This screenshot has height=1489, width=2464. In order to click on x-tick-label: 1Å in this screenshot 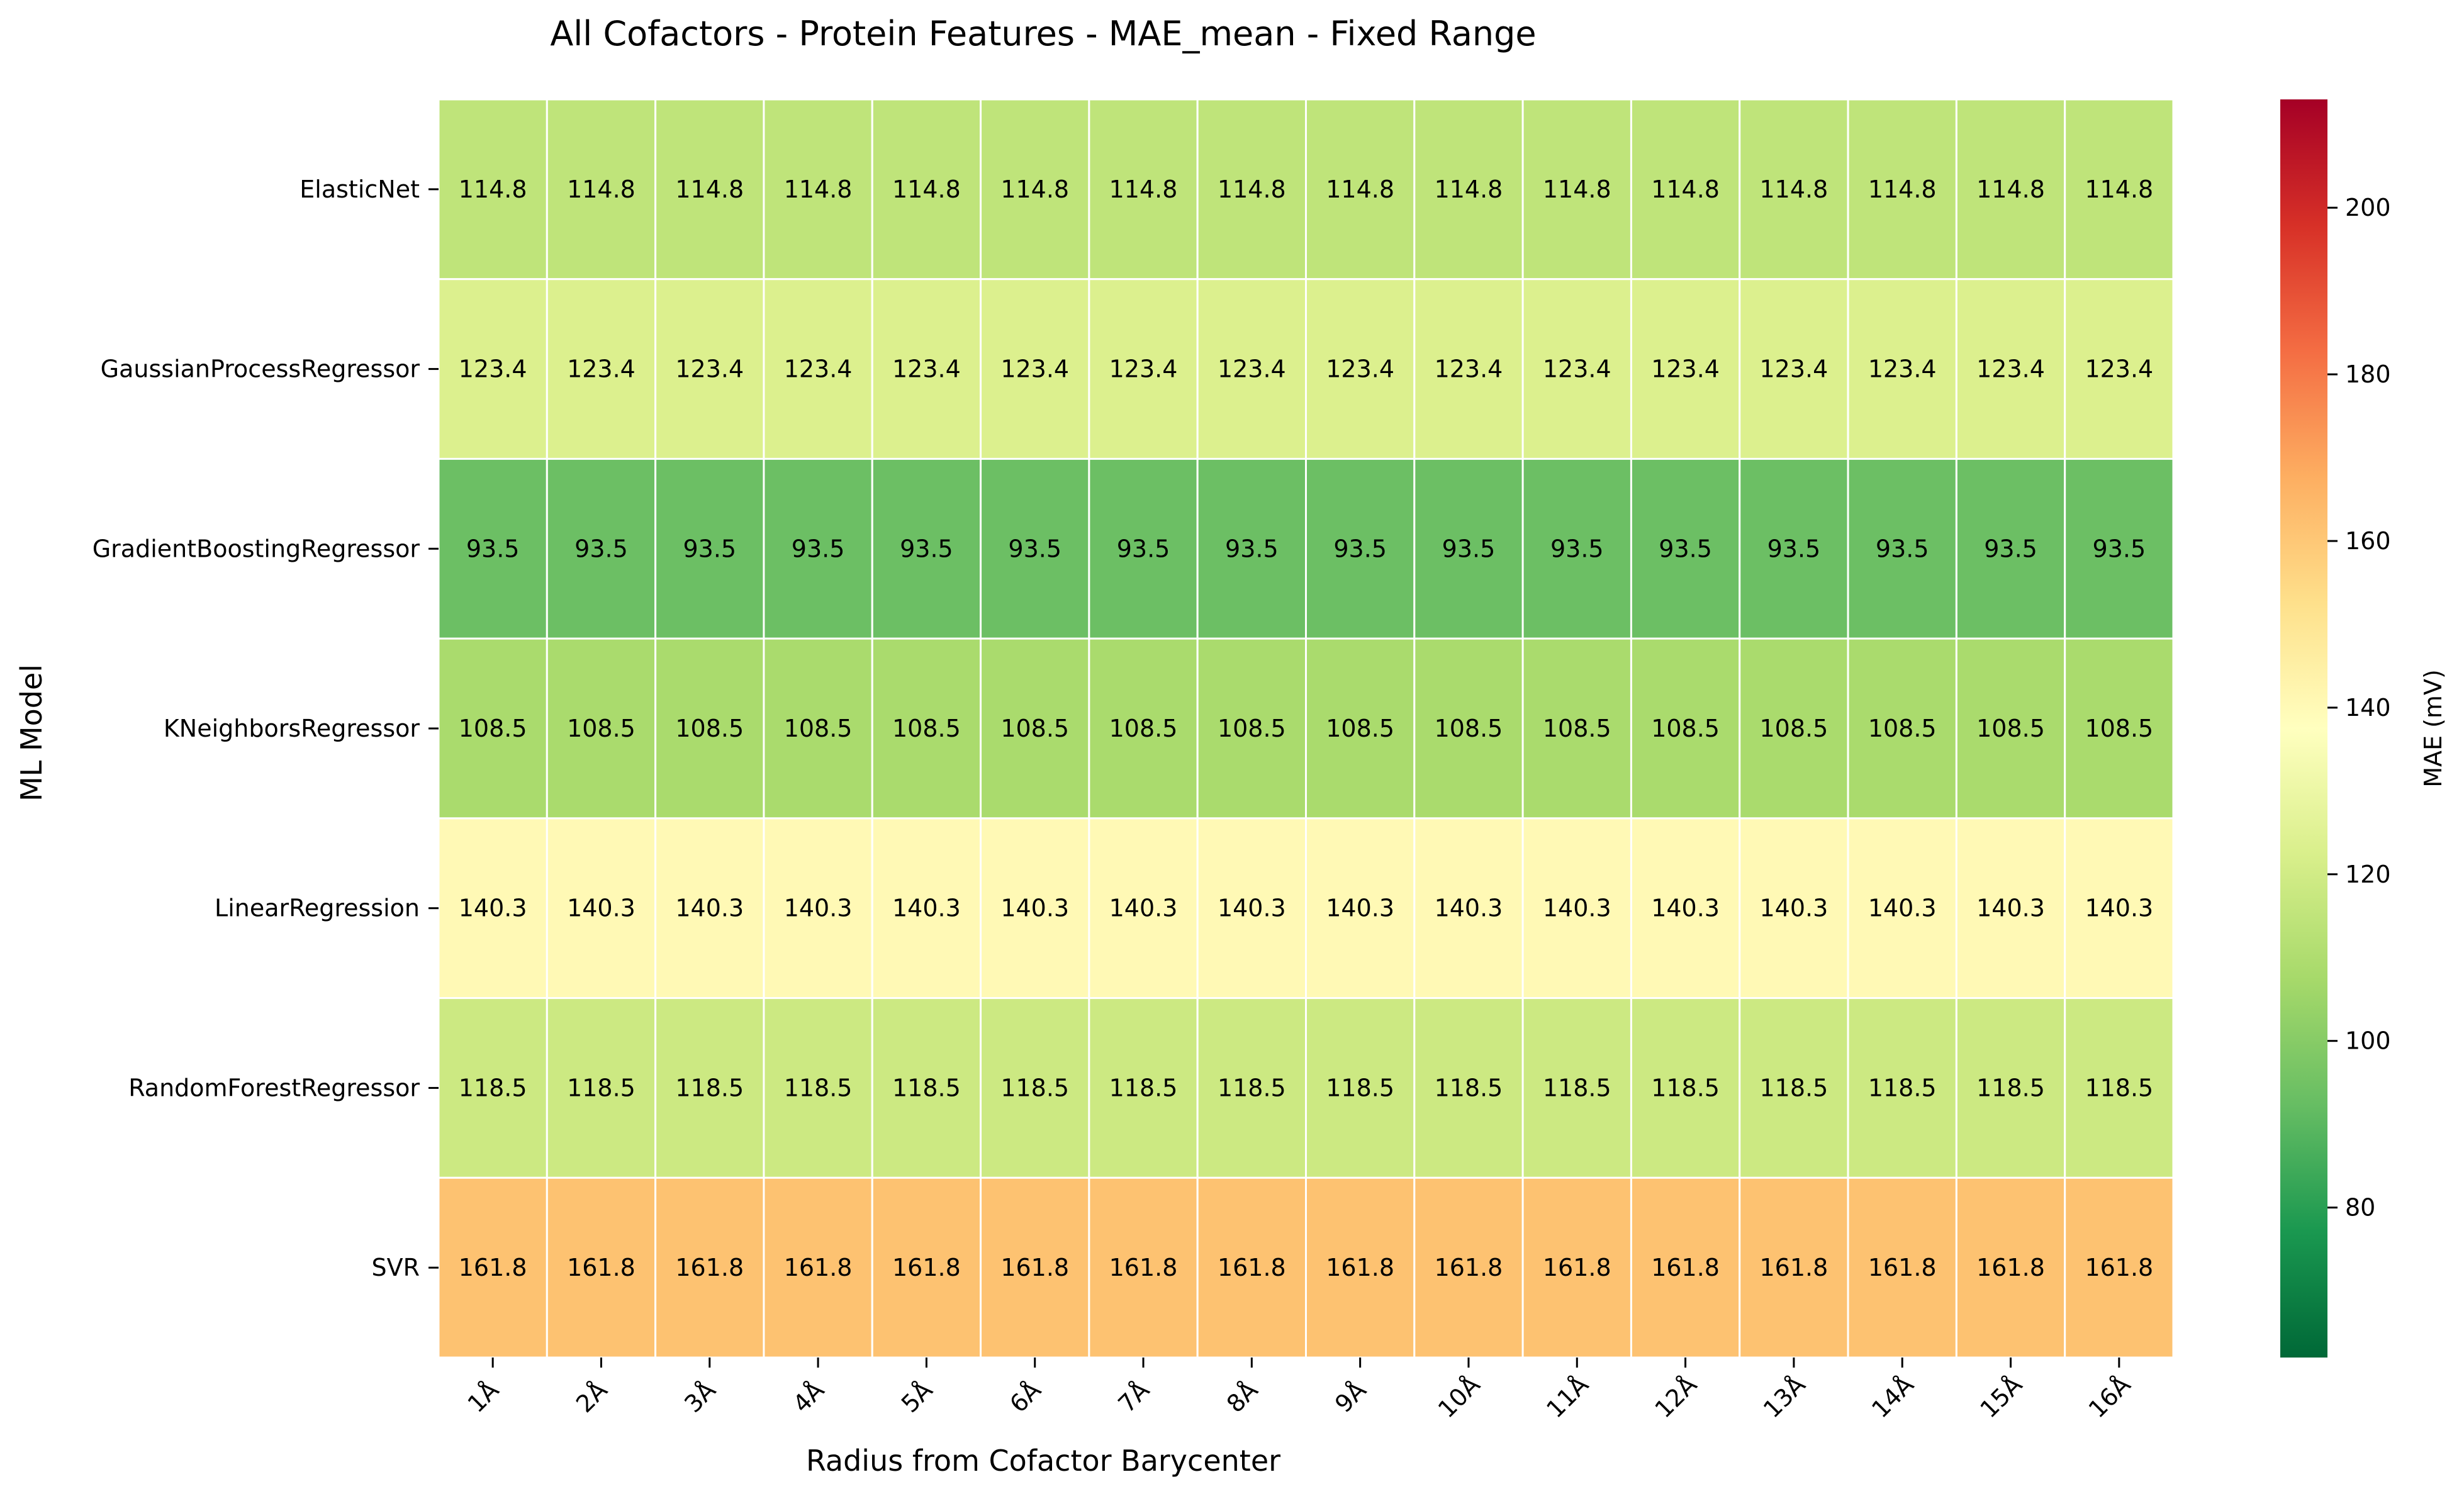, I will do `click(483, 1397)`.